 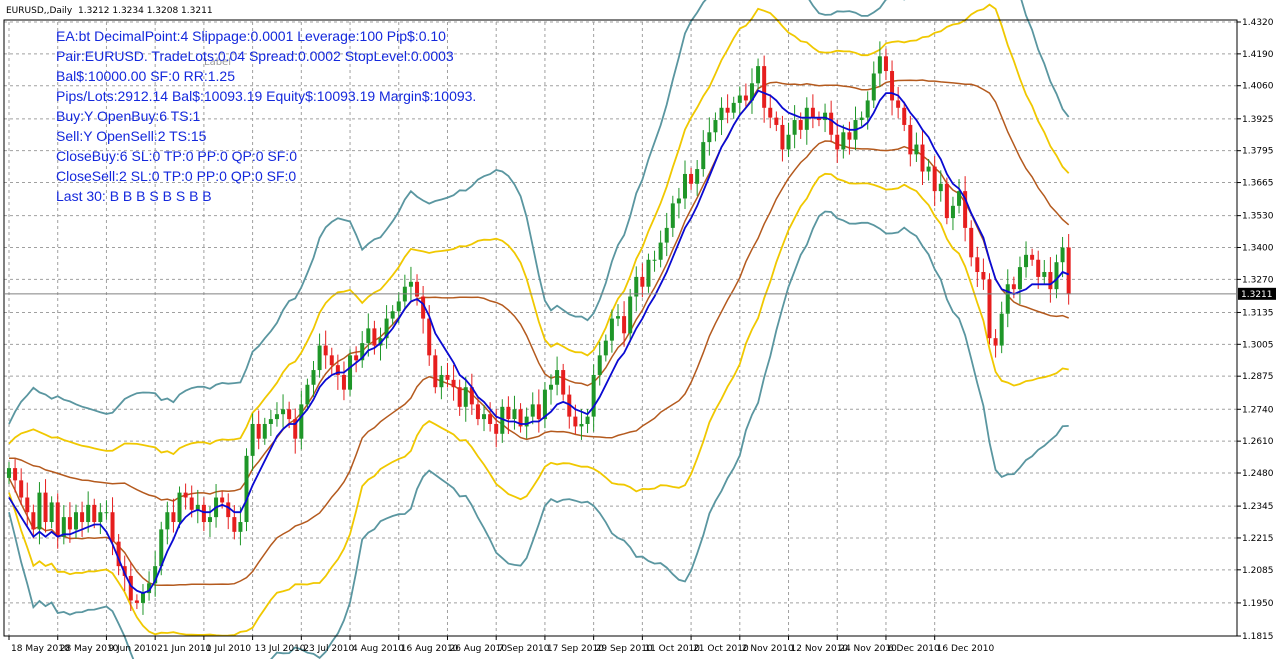 What do you see at coordinates (378, 649) in the screenshot?
I see `x-tick-label: 4 Aug 2010` at bounding box center [378, 649].